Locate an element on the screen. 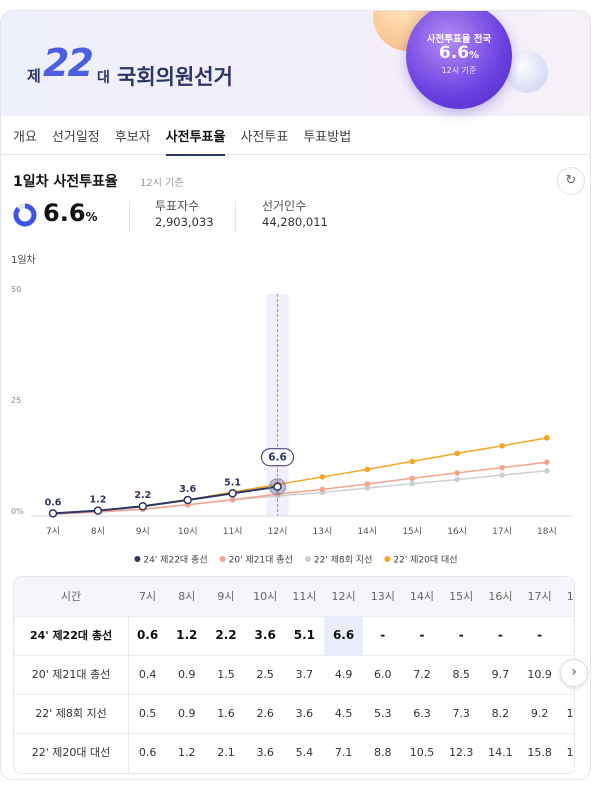 This screenshot has width=600, height=789. legend-label: 22' 제20대 대선 is located at coordinates (425, 560).